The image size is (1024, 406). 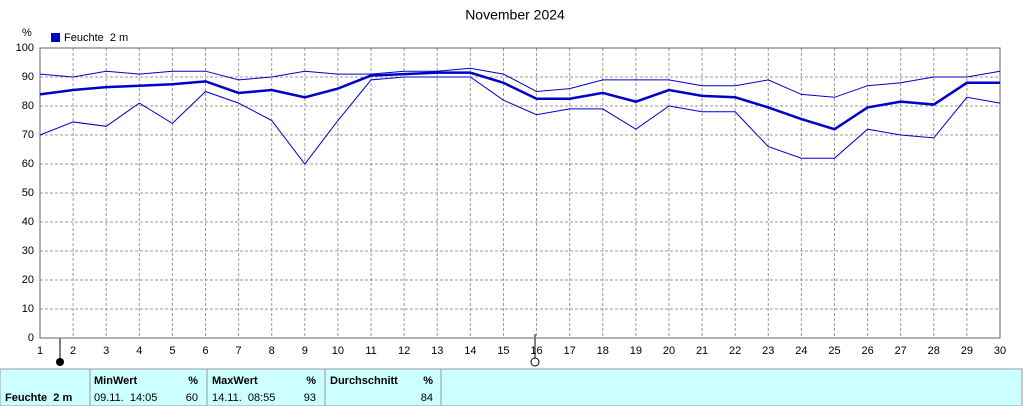 What do you see at coordinates (125, 398) in the screenshot?
I see `table-cell: 09.11. 14:05` at bounding box center [125, 398].